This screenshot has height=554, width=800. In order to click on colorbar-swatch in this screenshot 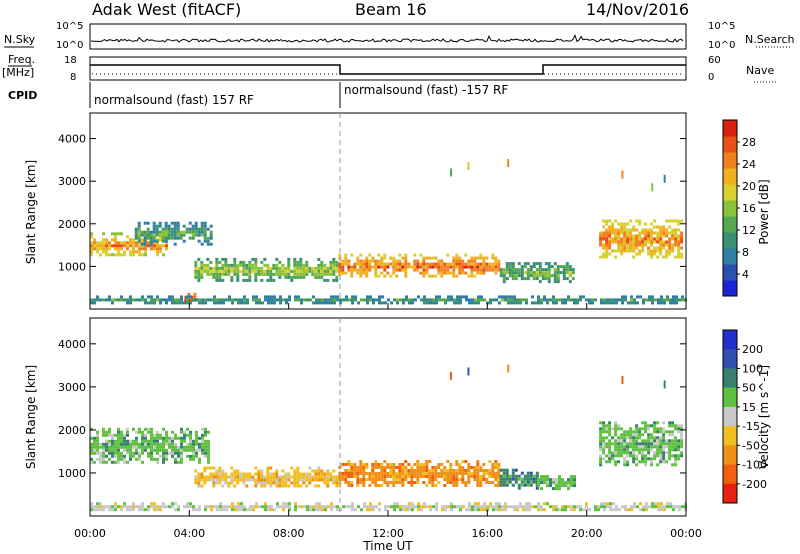, I will do `click(730, 416)`.